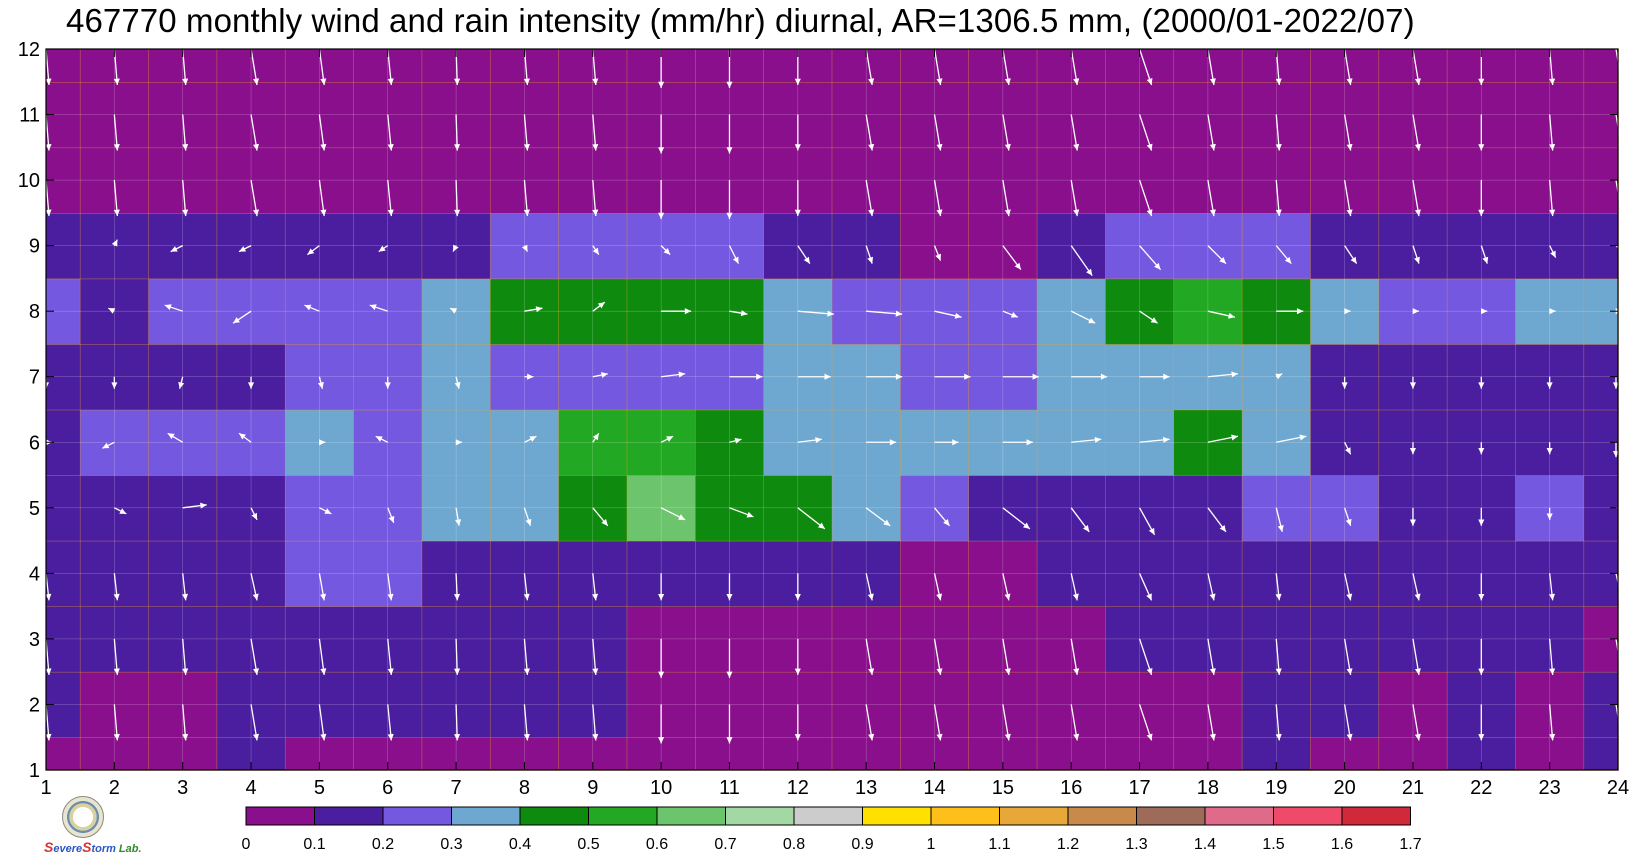 The height and width of the screenshot is (860, 1640). I want to click on x-tick-label: 12, so click(798, 788).